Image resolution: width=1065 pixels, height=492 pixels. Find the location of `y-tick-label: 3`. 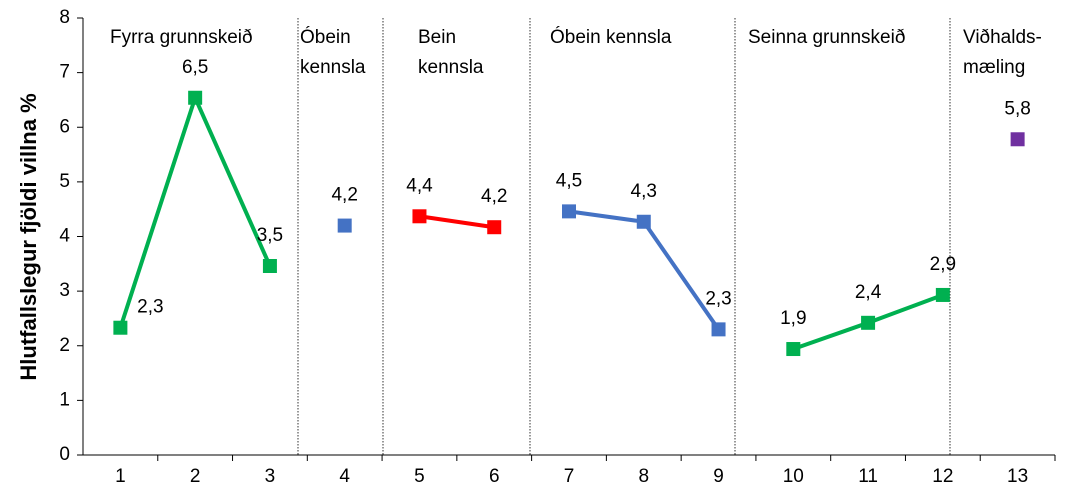

y-tick-label: 3 is located at coordinates (64, 290).